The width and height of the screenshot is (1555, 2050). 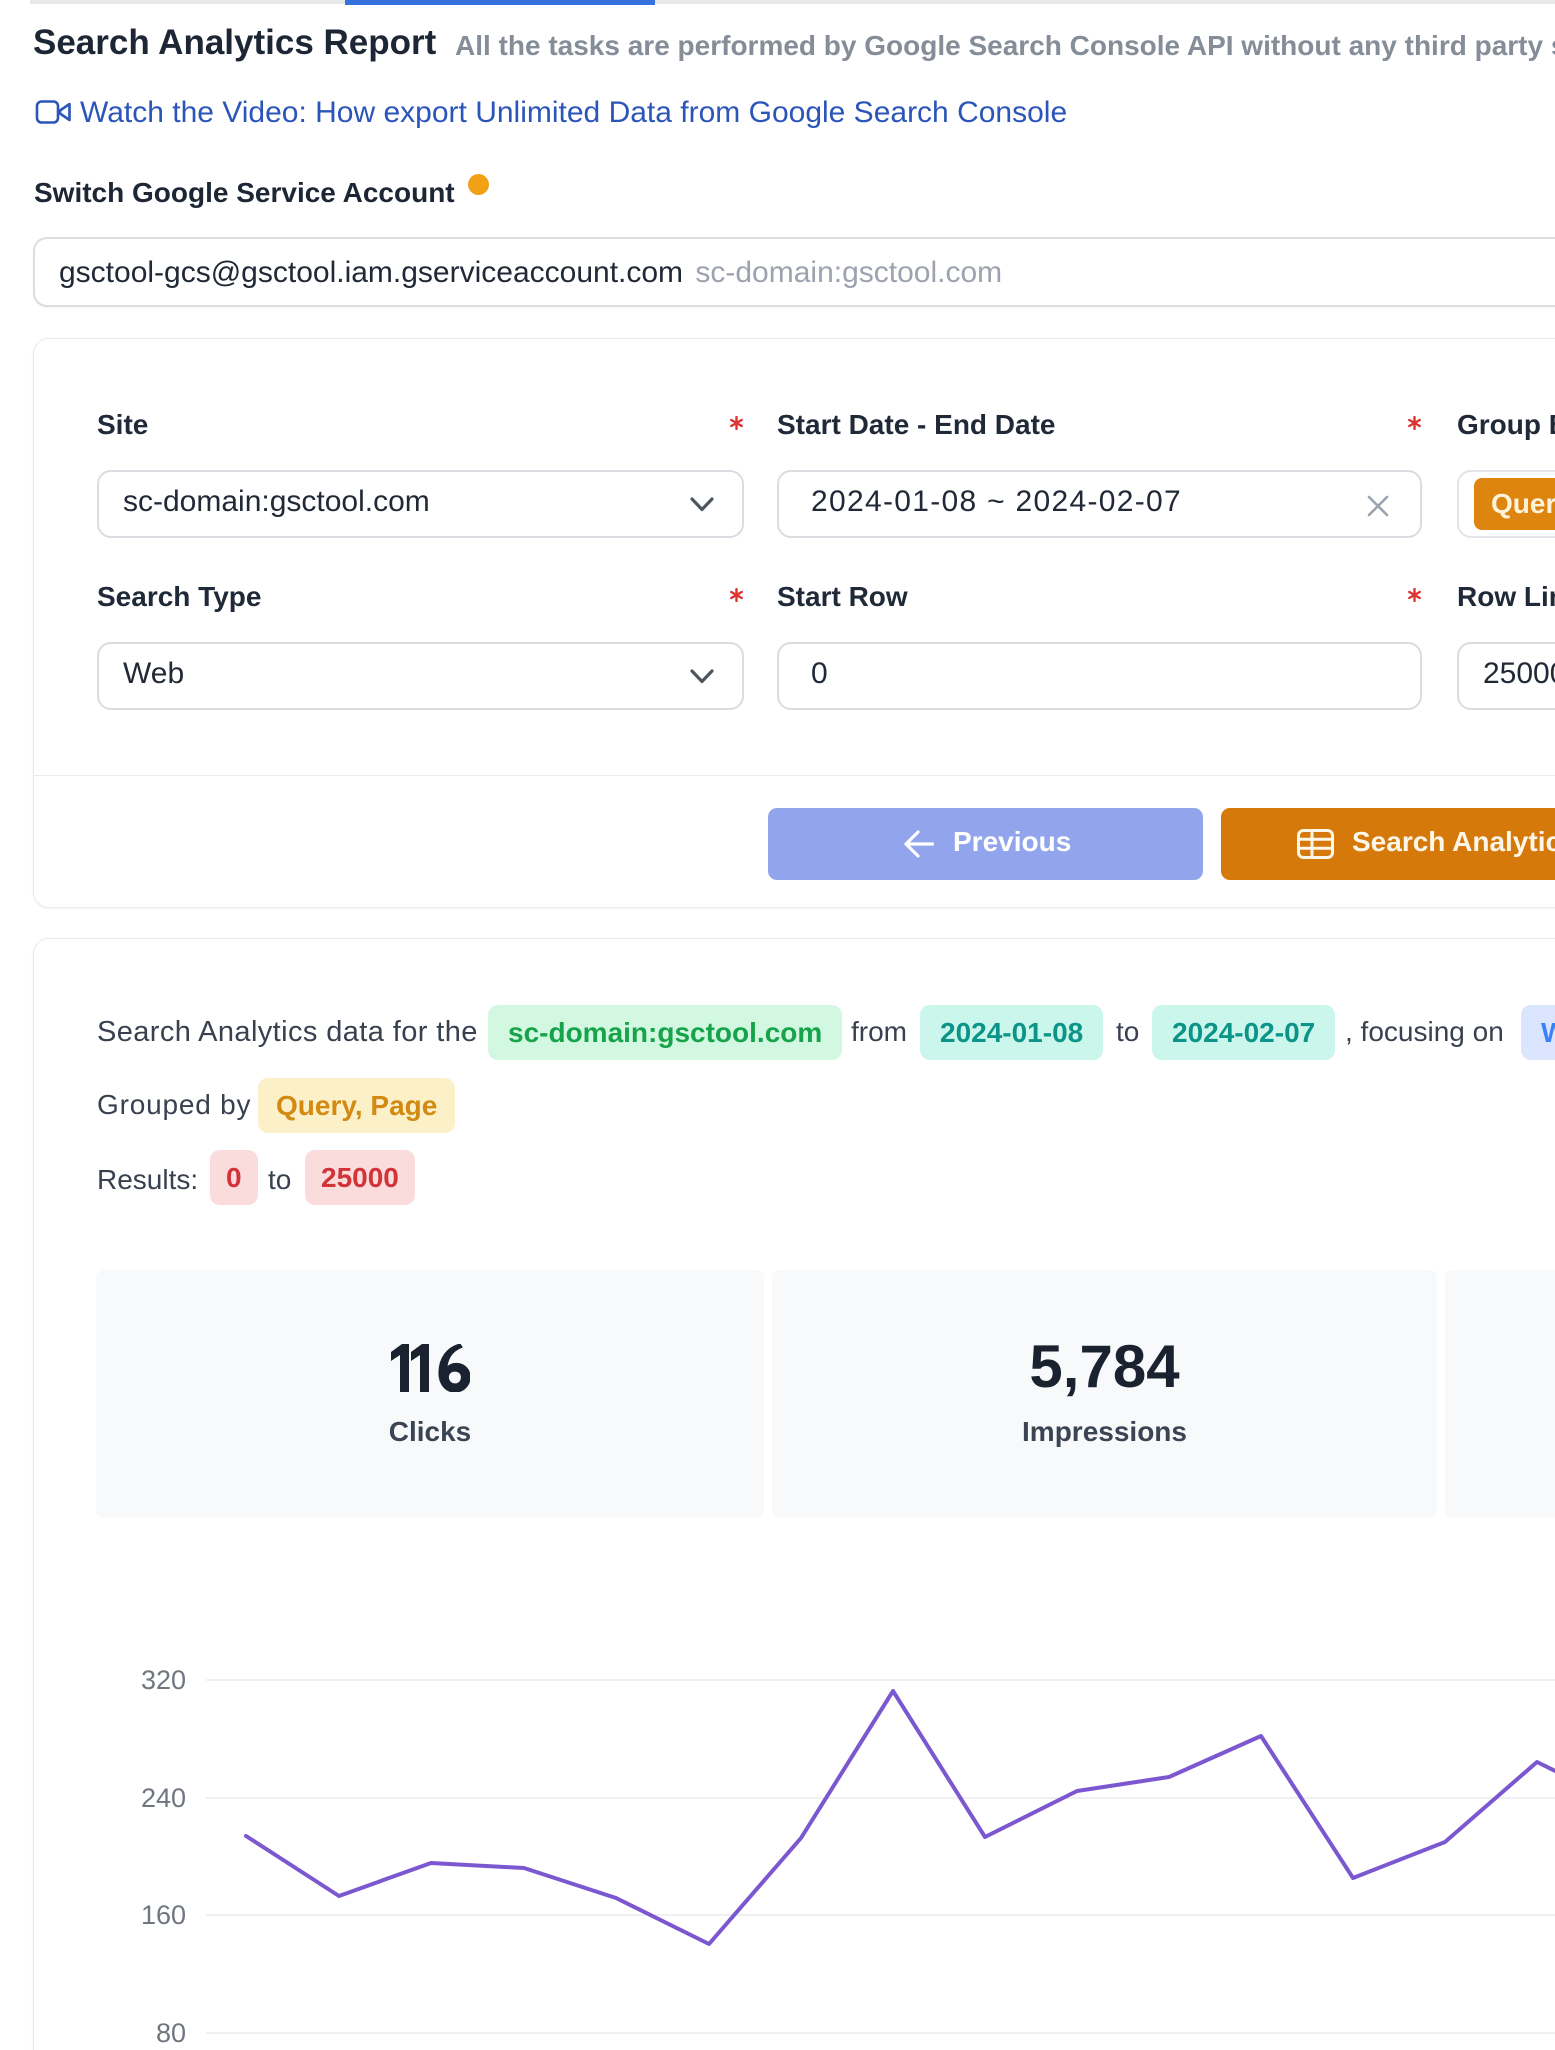 I want to click on svg-text: 80, so click(x=171, y=2033).